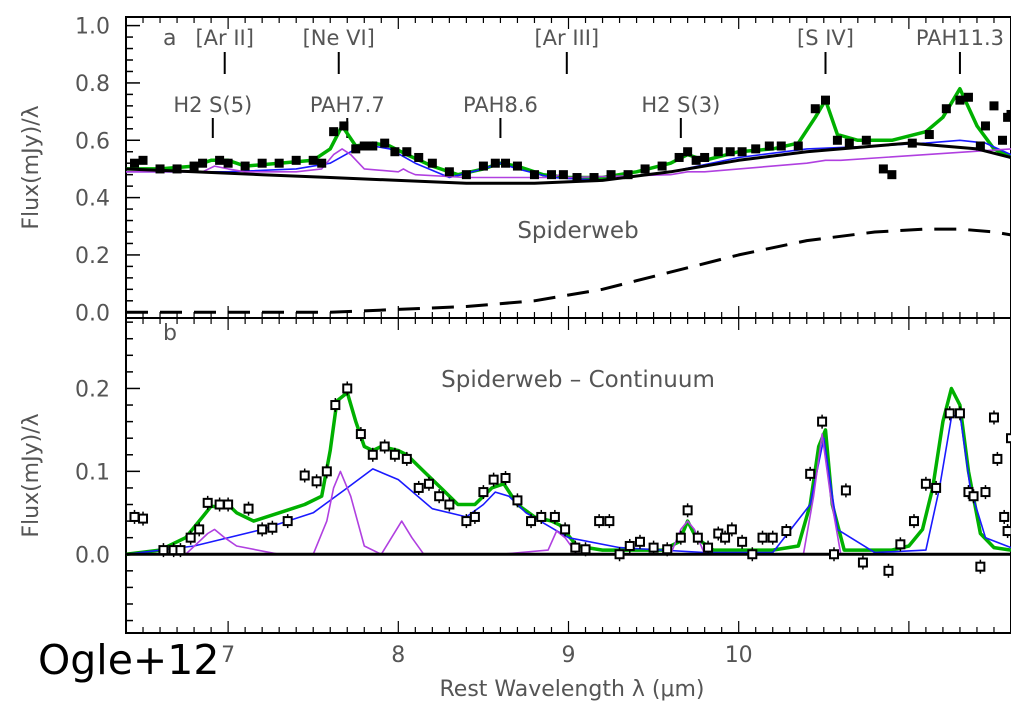 The image size is (1011, 712). I want to click on line-label: [Ne VI], so click(339, 38).